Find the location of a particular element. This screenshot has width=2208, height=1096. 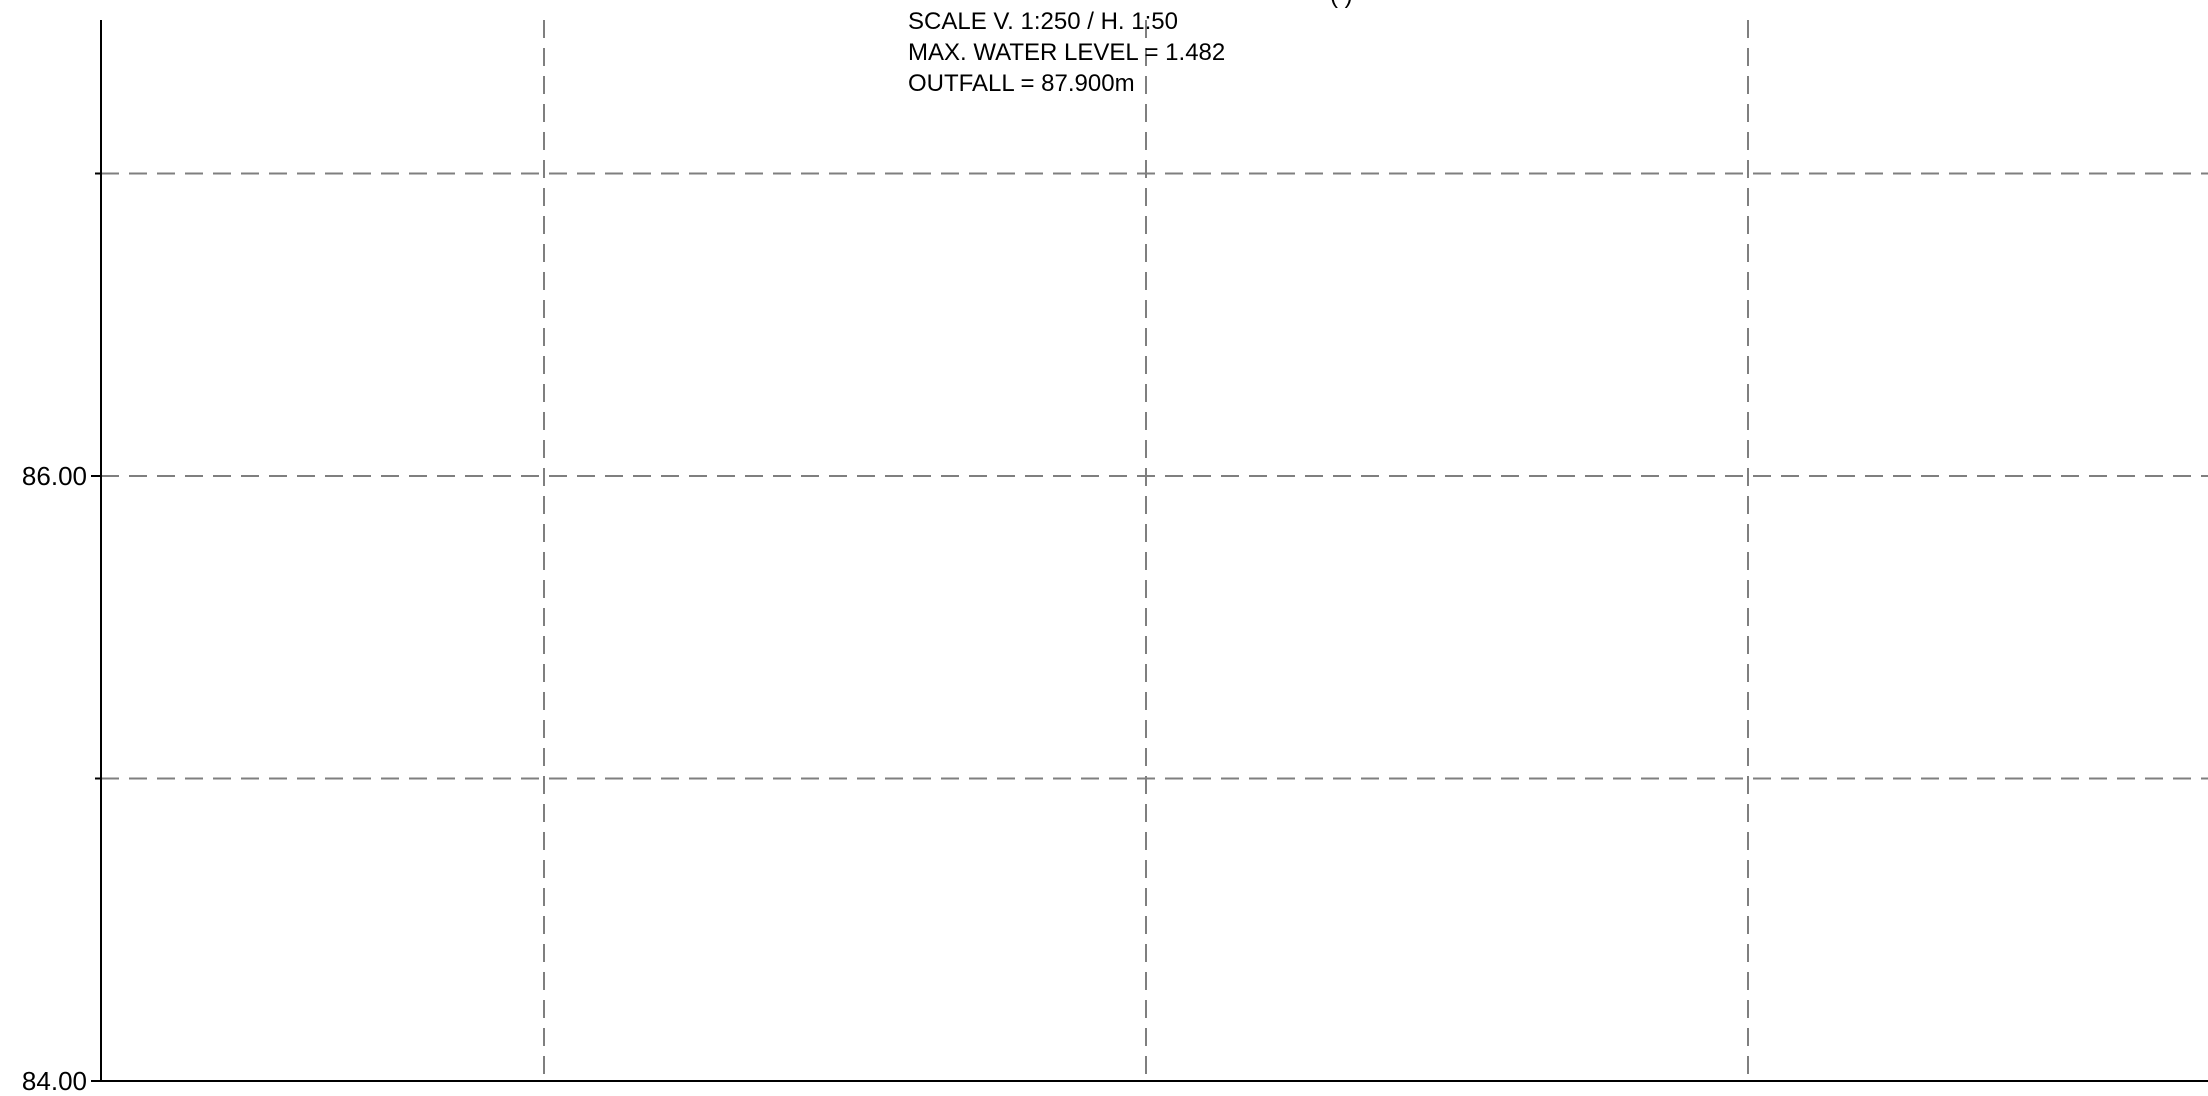

max-water-level-note: MAX. WATER LEVEL = 1.482 is located at coordinates (1067, 52).